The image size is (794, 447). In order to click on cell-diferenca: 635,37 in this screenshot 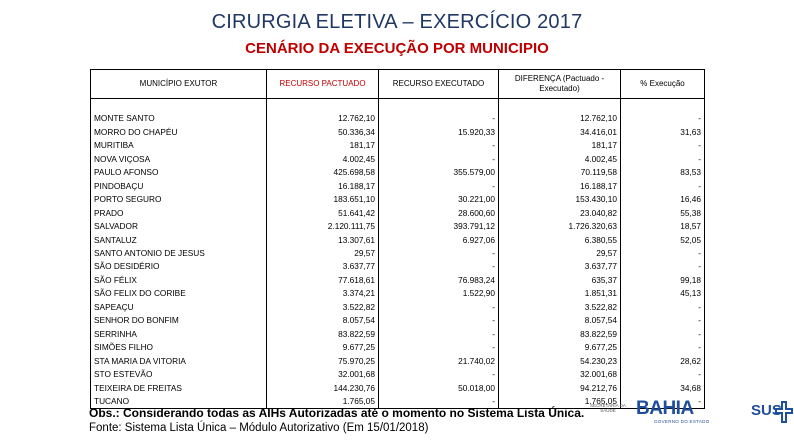, I will do `click(559, 280)`.